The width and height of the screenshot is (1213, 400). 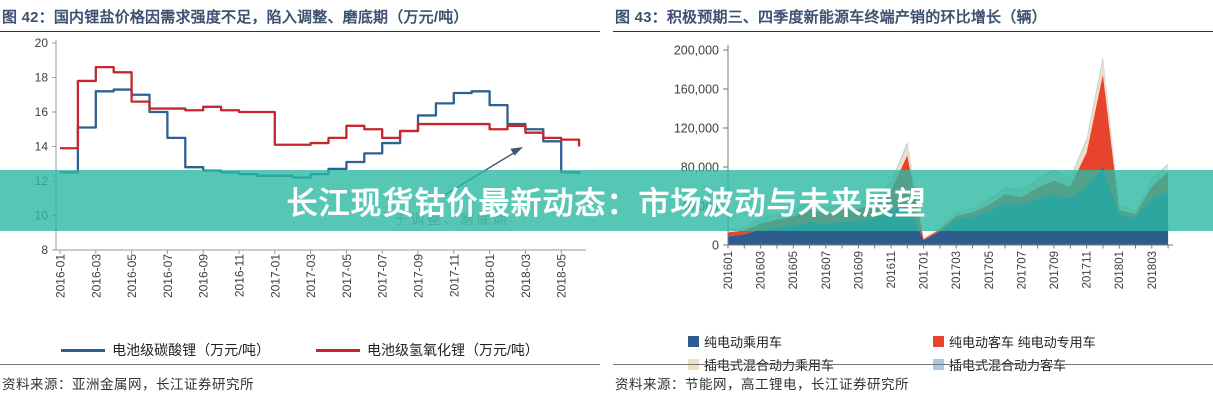 I want to click on x-tick-label: 2017-03, so click(x=311, y=276).